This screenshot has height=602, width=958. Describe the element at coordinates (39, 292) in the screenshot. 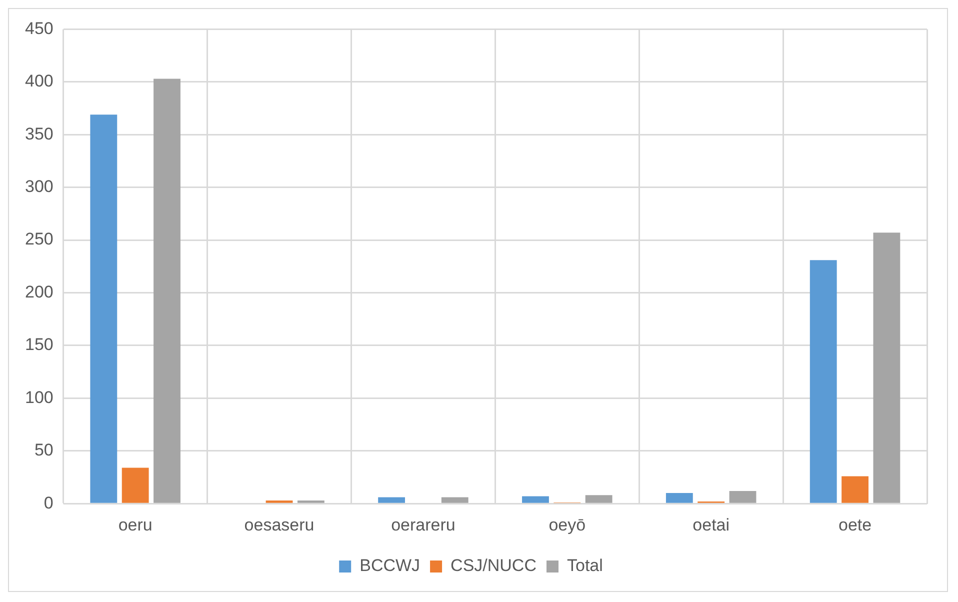

I see `y-tick-label: 200` at that location.